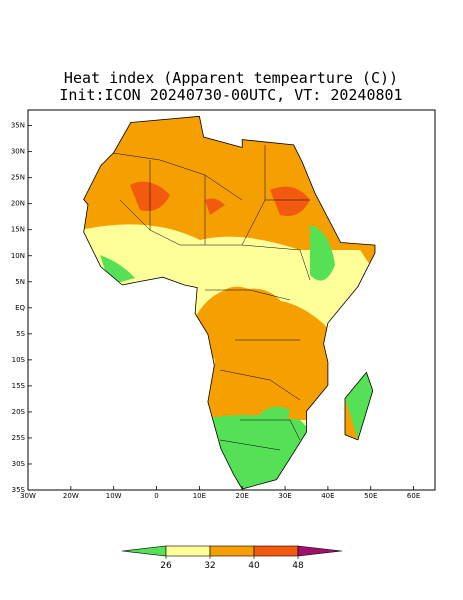 This screenshot has height=600, width=463. Describe the element at coordinates (18, 204) in the screenshot. I see `lat-tick-label: 20N` at that location.